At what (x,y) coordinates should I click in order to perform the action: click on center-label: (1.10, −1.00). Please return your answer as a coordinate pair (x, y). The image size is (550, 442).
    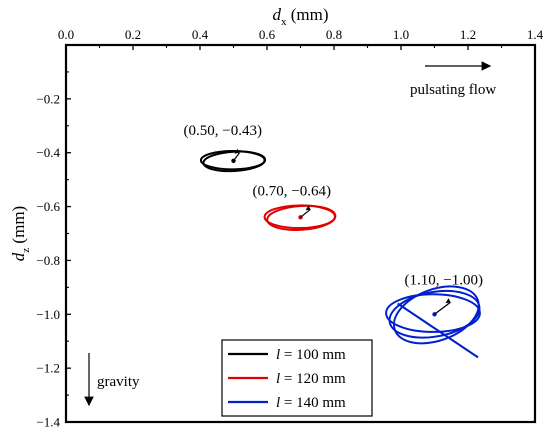
    Looking at the image, I should click on (444, 280).